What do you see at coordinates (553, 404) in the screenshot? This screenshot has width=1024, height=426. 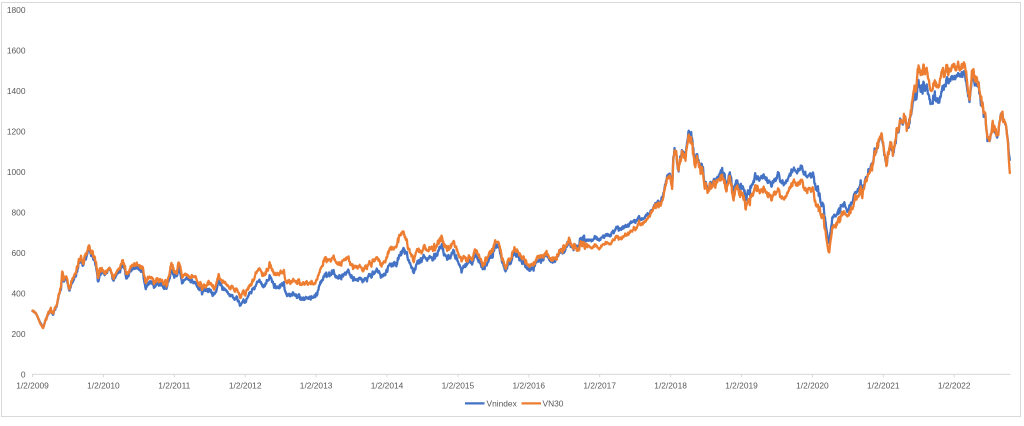 I see `svg-text: VN30` at bounding box center [553, 404].